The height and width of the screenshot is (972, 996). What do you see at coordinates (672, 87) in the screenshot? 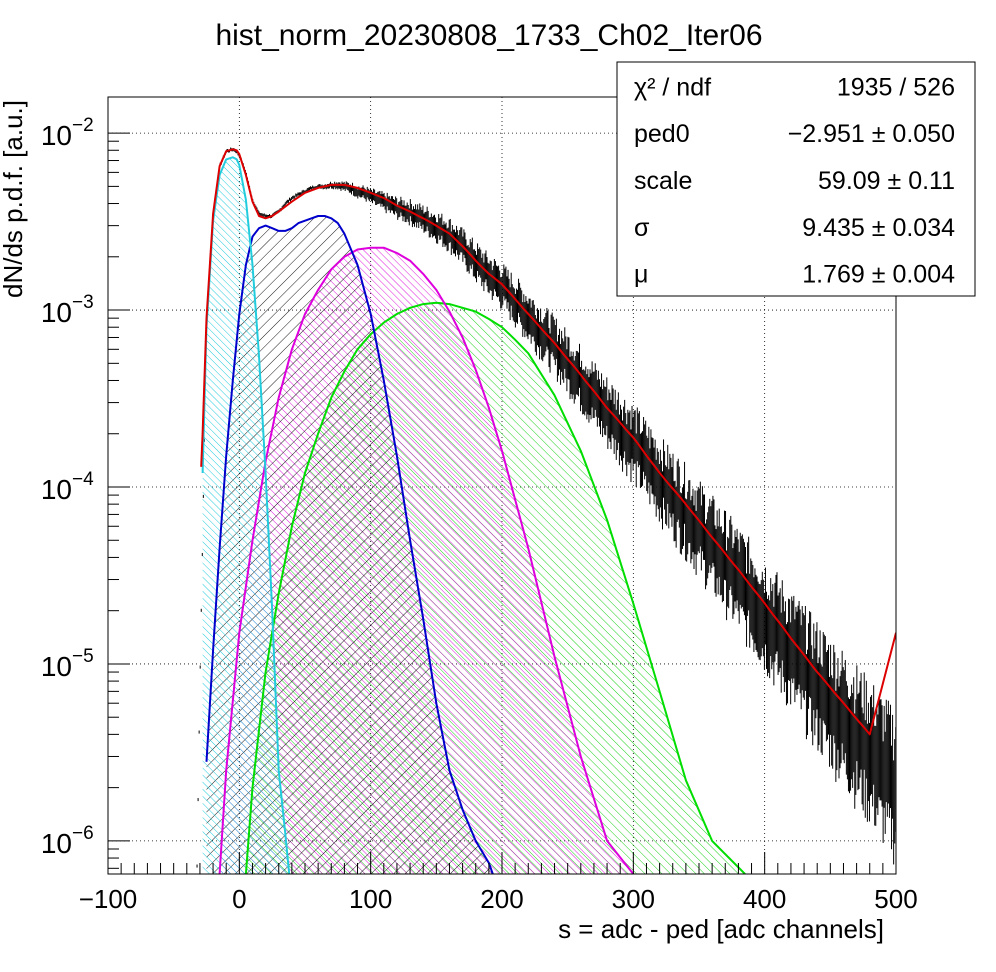
I see `stats-row-label: χ² / ndf` at bounding box center [672, 87].